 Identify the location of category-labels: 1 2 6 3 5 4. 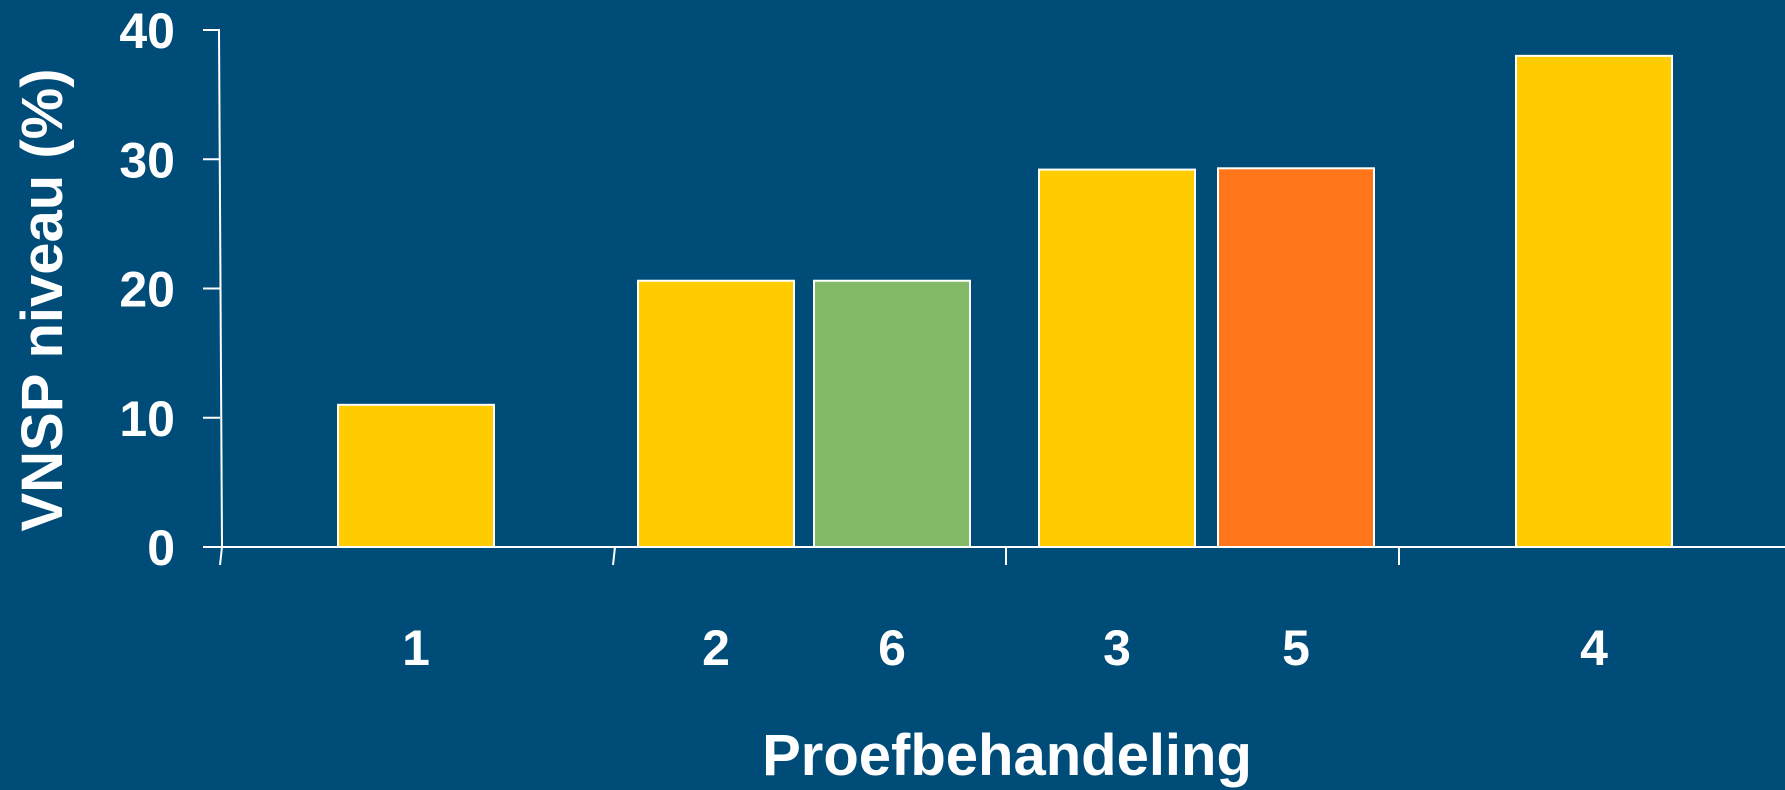
(1005, 648).